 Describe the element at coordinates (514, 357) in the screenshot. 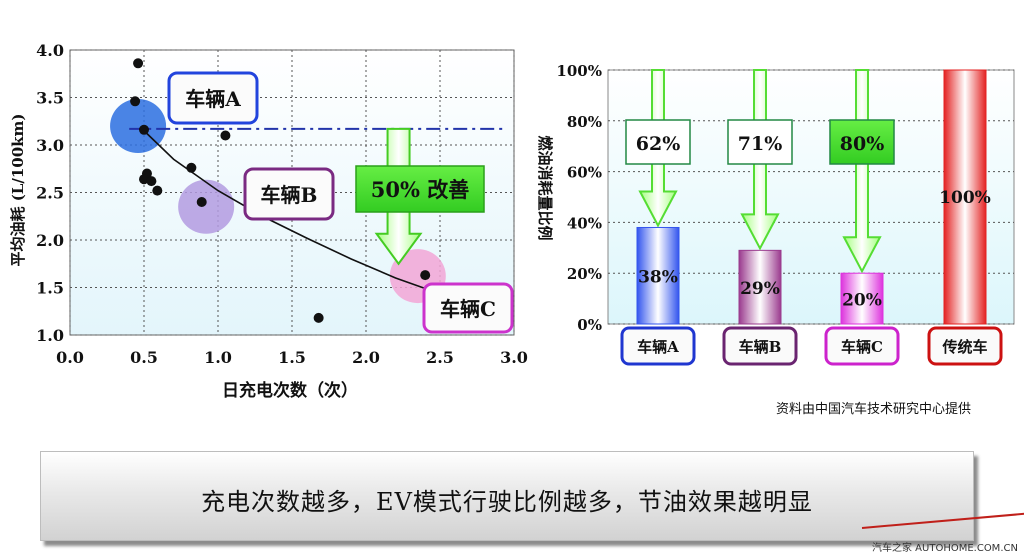

I see `scatter-x-tick-label: 3.0` at that location.